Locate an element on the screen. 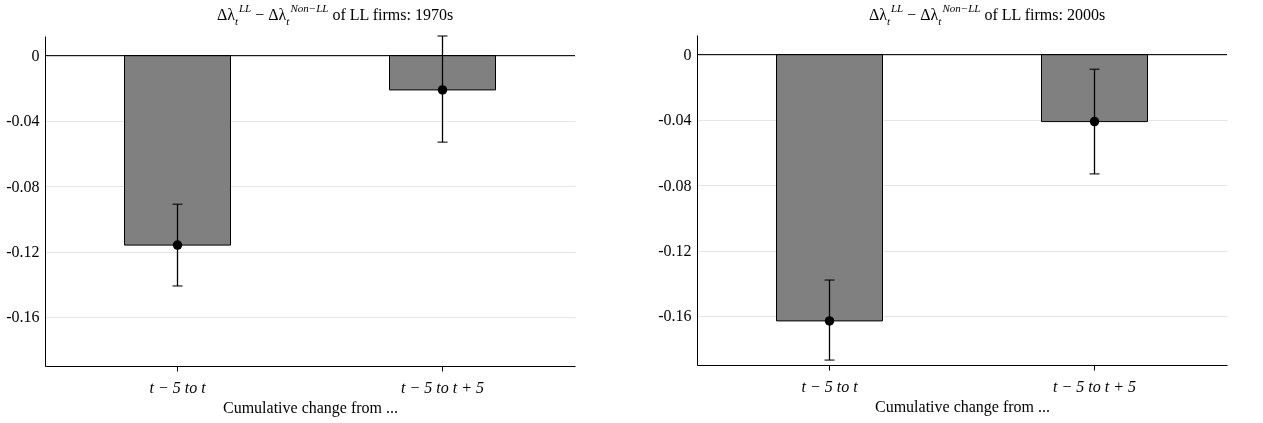 This screenshot has height=423, width=1263. chart-title: Δλ$_{t}$$^{LL}$ − Δλ$_{t}$$^{Non−LL}$ of LL firms: 2000s is located at coordinates (987, 15).